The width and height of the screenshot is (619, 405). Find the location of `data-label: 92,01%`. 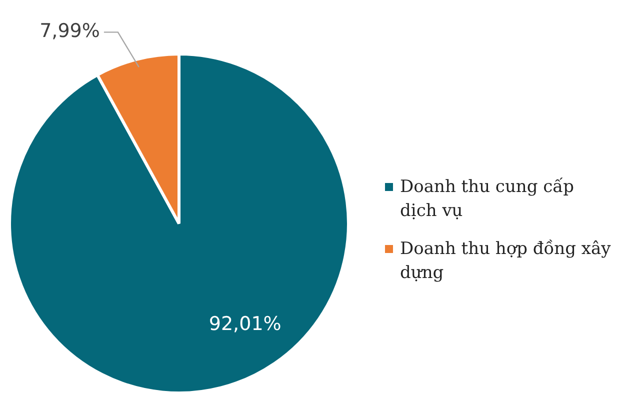

data-label: 92,01% is located at coordinates (245, 324).